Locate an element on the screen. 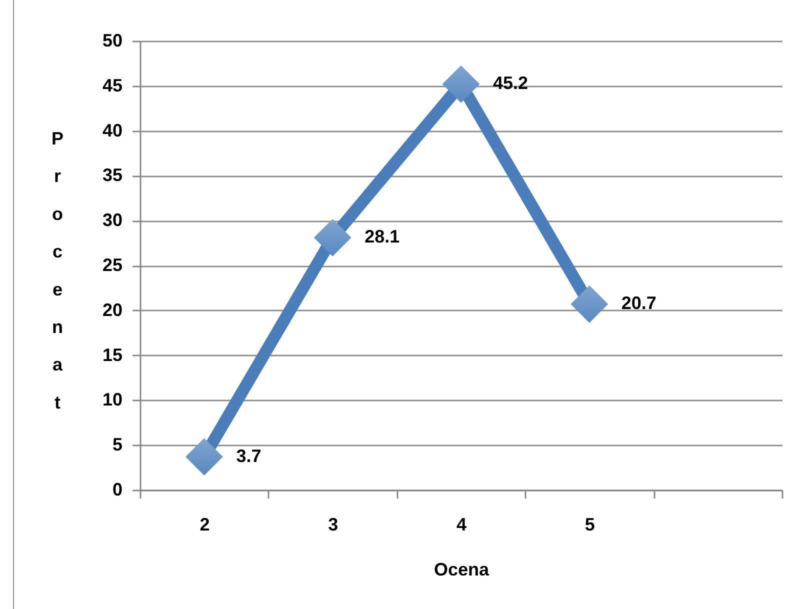 Image resolution: width=799 pixels, height=609 pixels. y-tick-label: 20 is located at coordinates (112, 310).